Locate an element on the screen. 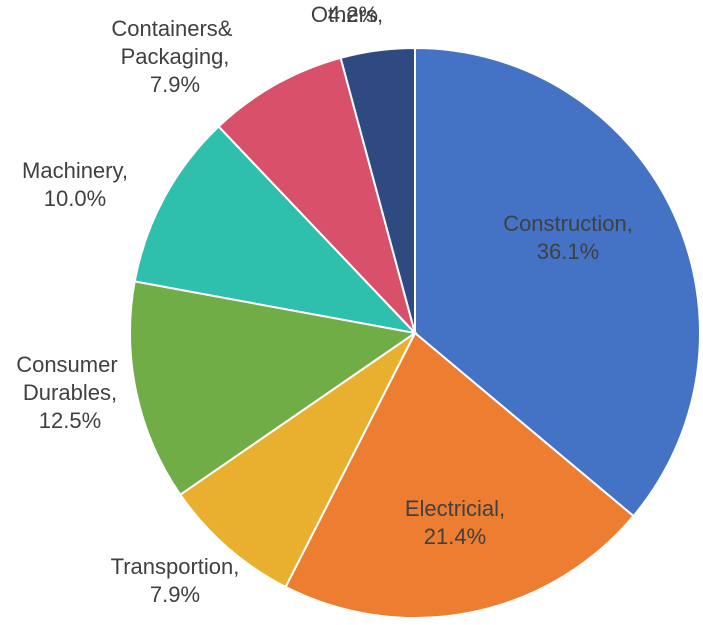 The width and height of the screenshot is (703, 625). slice-label: Containers& Packaging, is located at coordinates (174, 42).